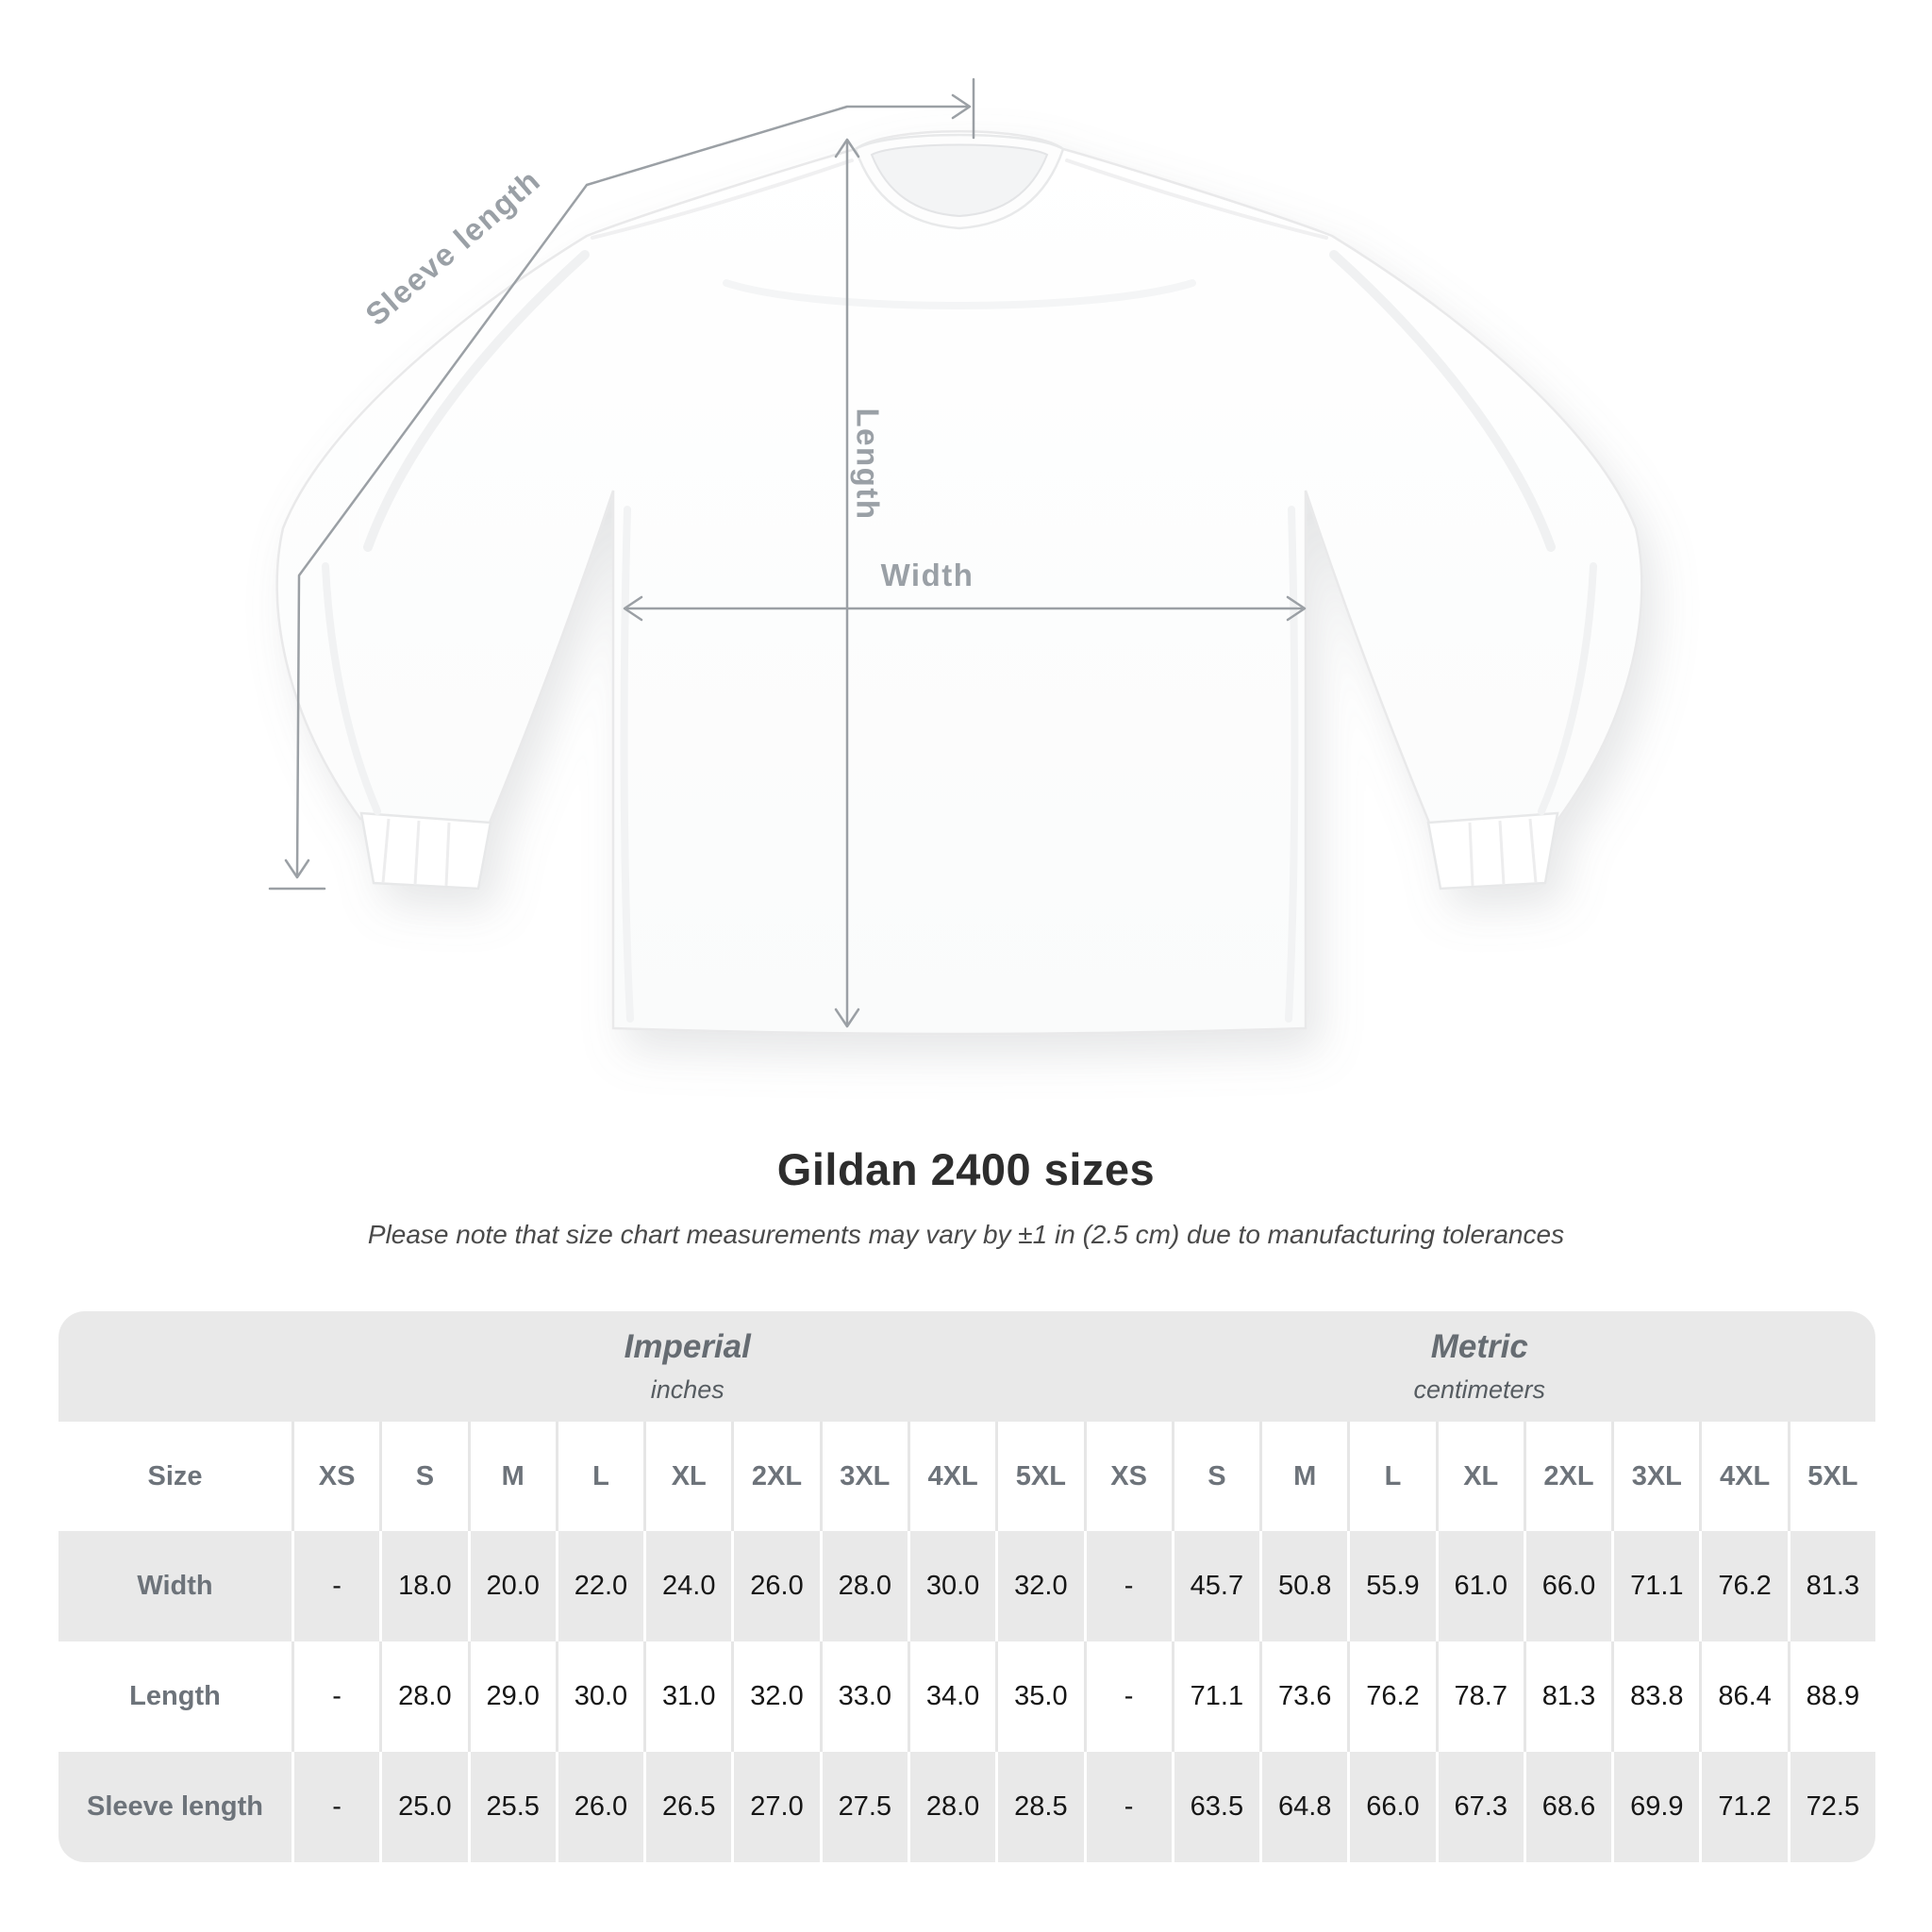 The height and width of the screenshot is (1932, 1932). I want to click on measurement-cell-metric: 76.2, so click(1391, 1697).